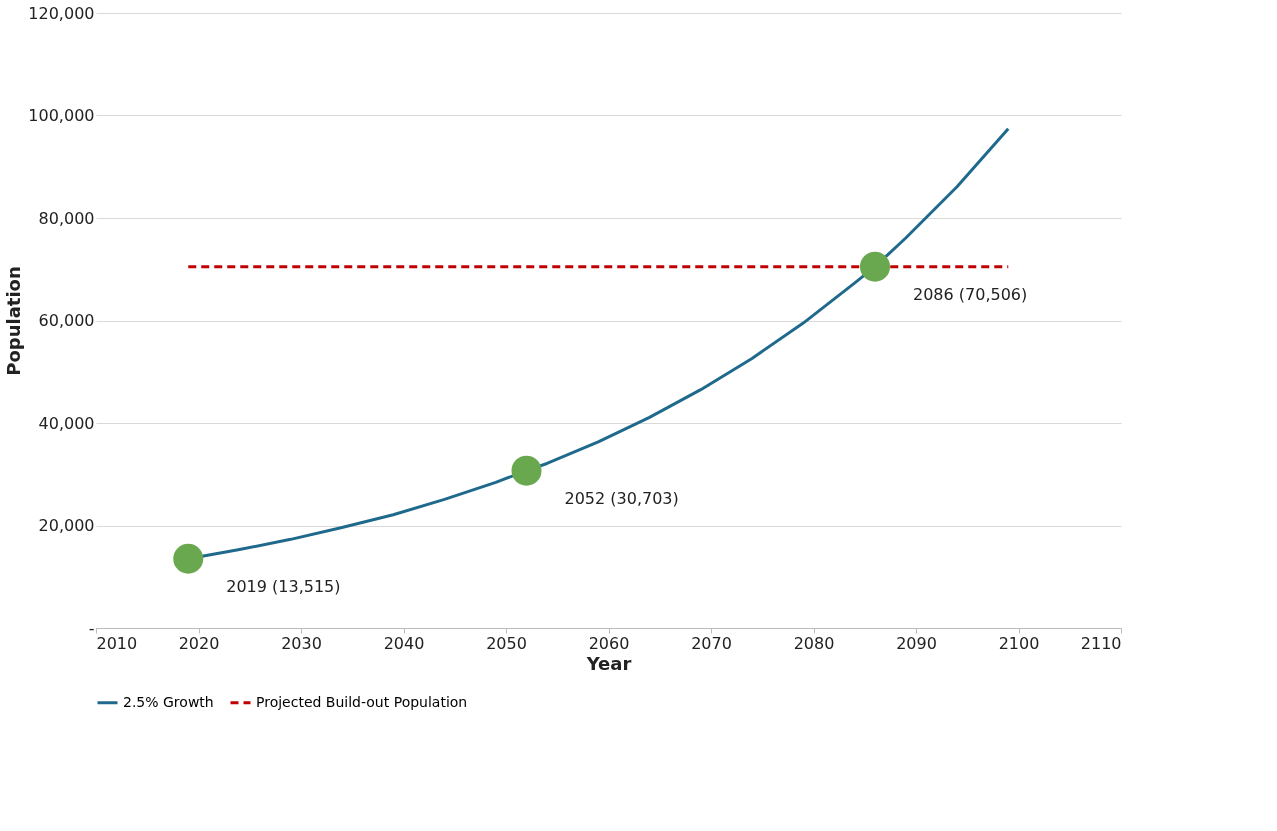 The image size is (1277, 831). I want to click on x-tick-label: 2020, so click(199, 643).